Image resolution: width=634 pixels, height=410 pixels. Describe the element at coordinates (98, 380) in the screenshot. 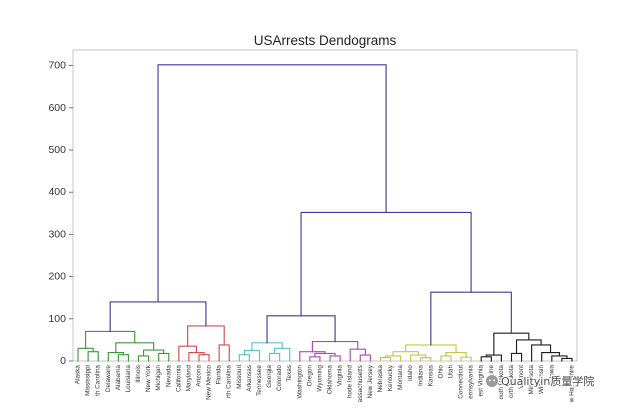

I see `leaf-label: th Carolina` at that location.